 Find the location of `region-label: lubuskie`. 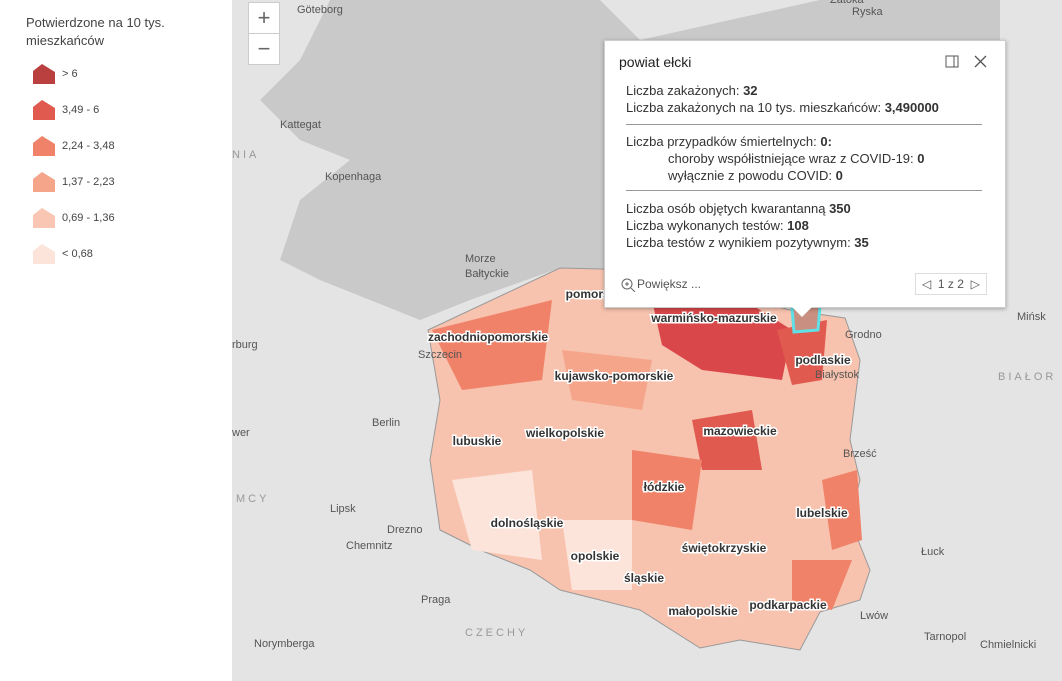

region-label: lubuskie is located at coordinates (477, 441).